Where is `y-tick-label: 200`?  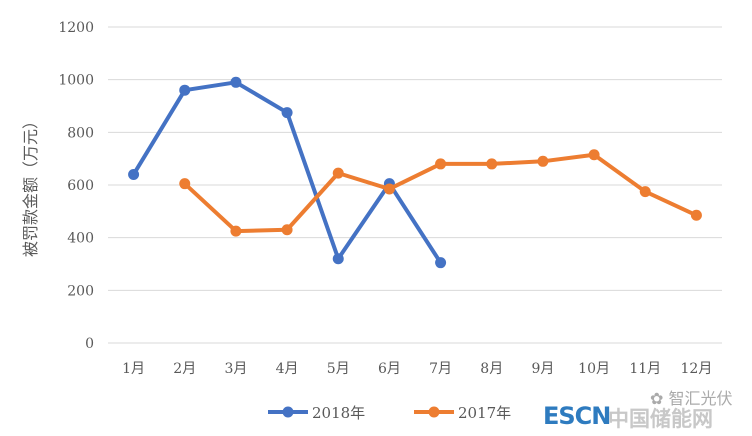
y-tick-label: 200 is located at coordinates (80, 291).